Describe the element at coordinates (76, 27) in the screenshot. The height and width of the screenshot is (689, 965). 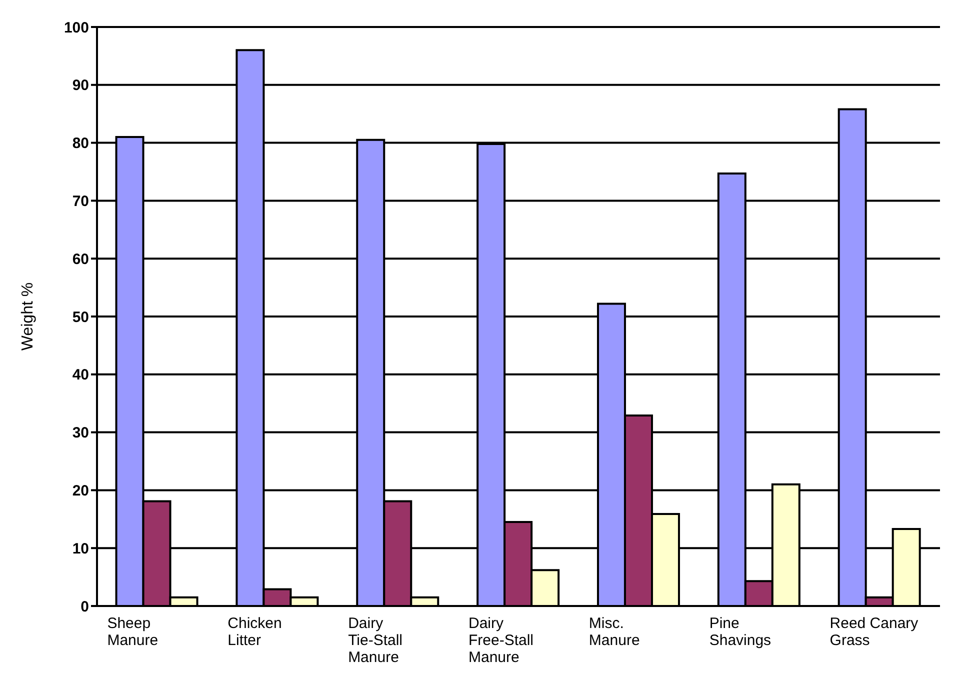
I see `y-tick-label: 100` at that location.